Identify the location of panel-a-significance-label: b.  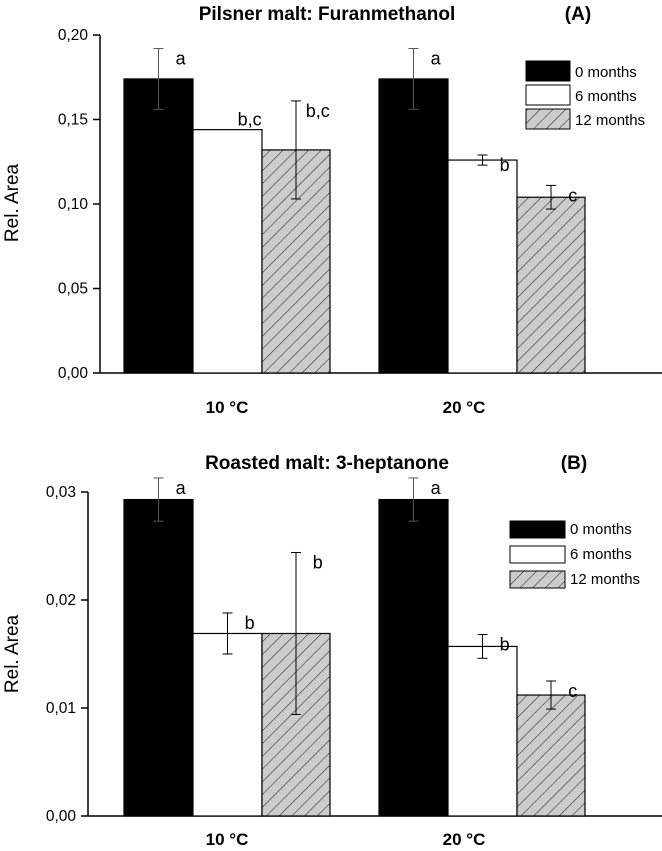
(505, 165).